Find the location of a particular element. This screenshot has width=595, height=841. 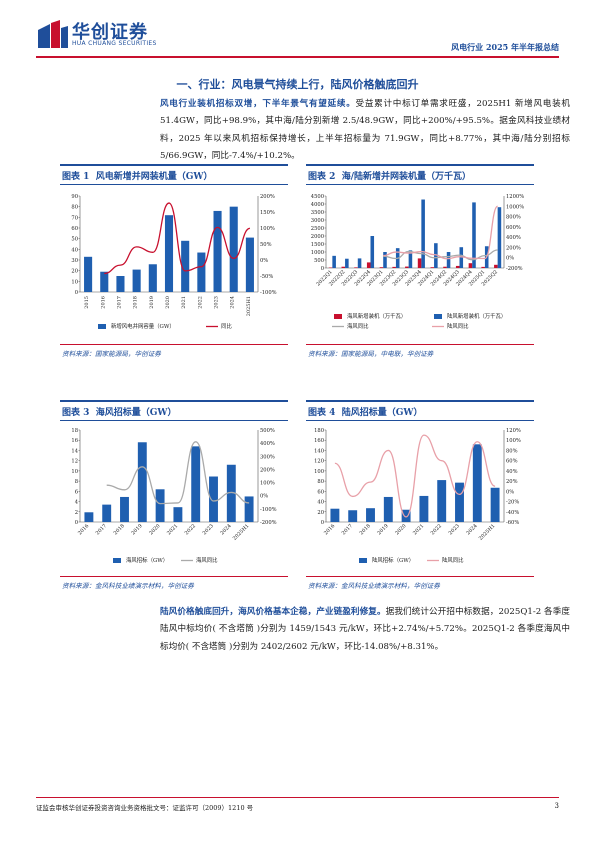

y-tick-label: 20 is located at coordinates (320, 513).